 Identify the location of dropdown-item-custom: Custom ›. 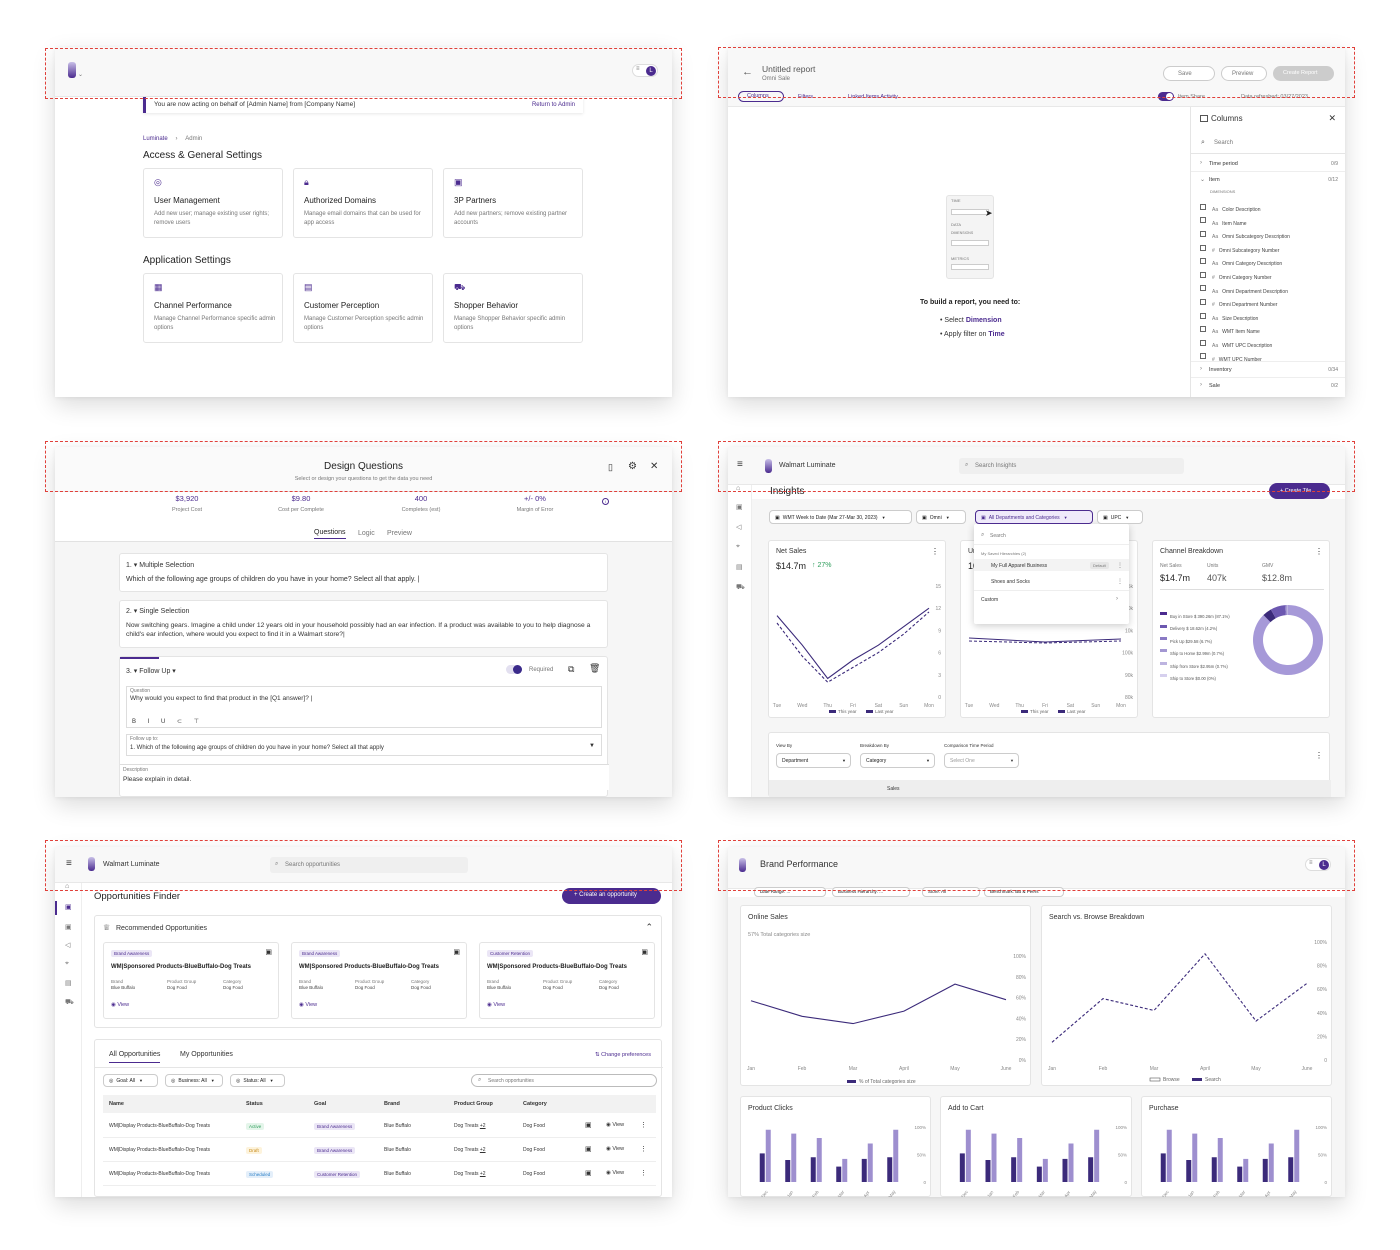
(1051, 600).